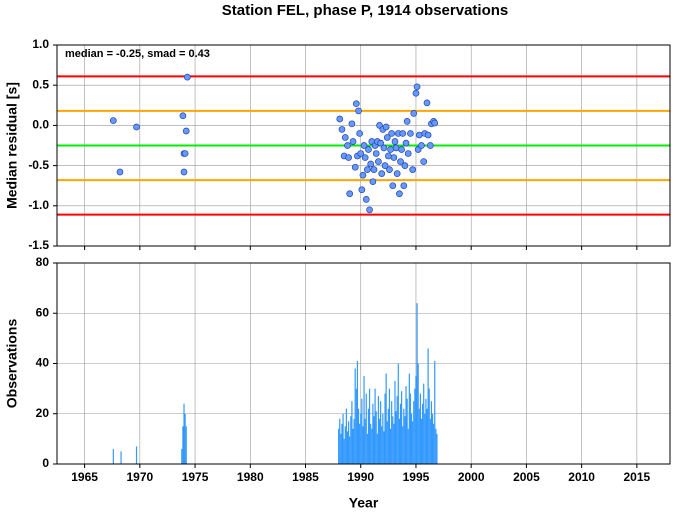 Image resolution: width=678 pixels, height=516 pixels. I want to click on y-axis-label: Median residual [s], so click(12, 145).